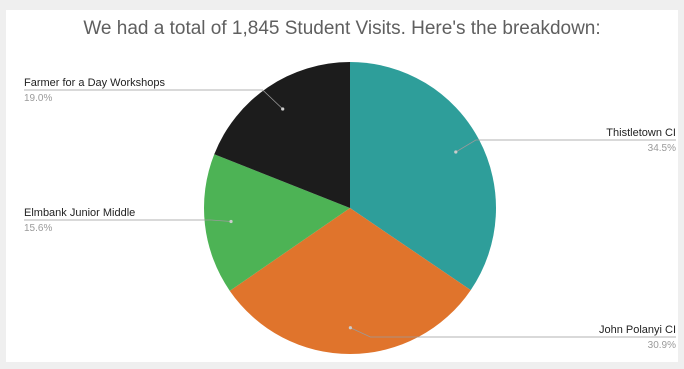 The height and width of the screenshot is (369, 684). What do you see at coordinates (79, 213) in the screenshot?
I see `slice-label-elmbank-junior-middle: Elmbank Junior Middle` at bounding box center [79, 213].